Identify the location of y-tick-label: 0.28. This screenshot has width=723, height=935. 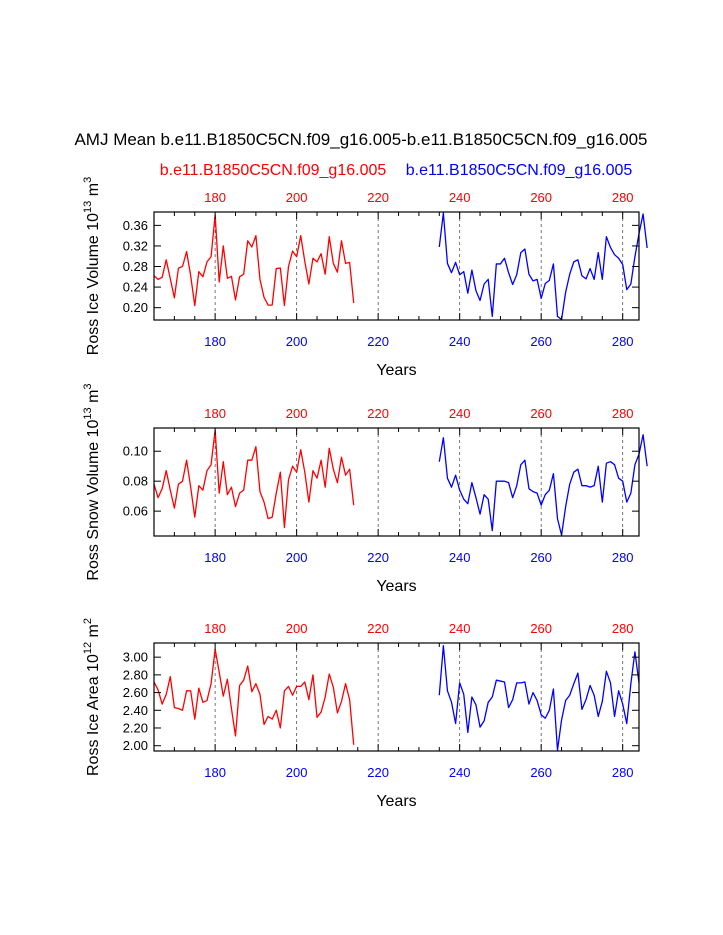
(135, 266).